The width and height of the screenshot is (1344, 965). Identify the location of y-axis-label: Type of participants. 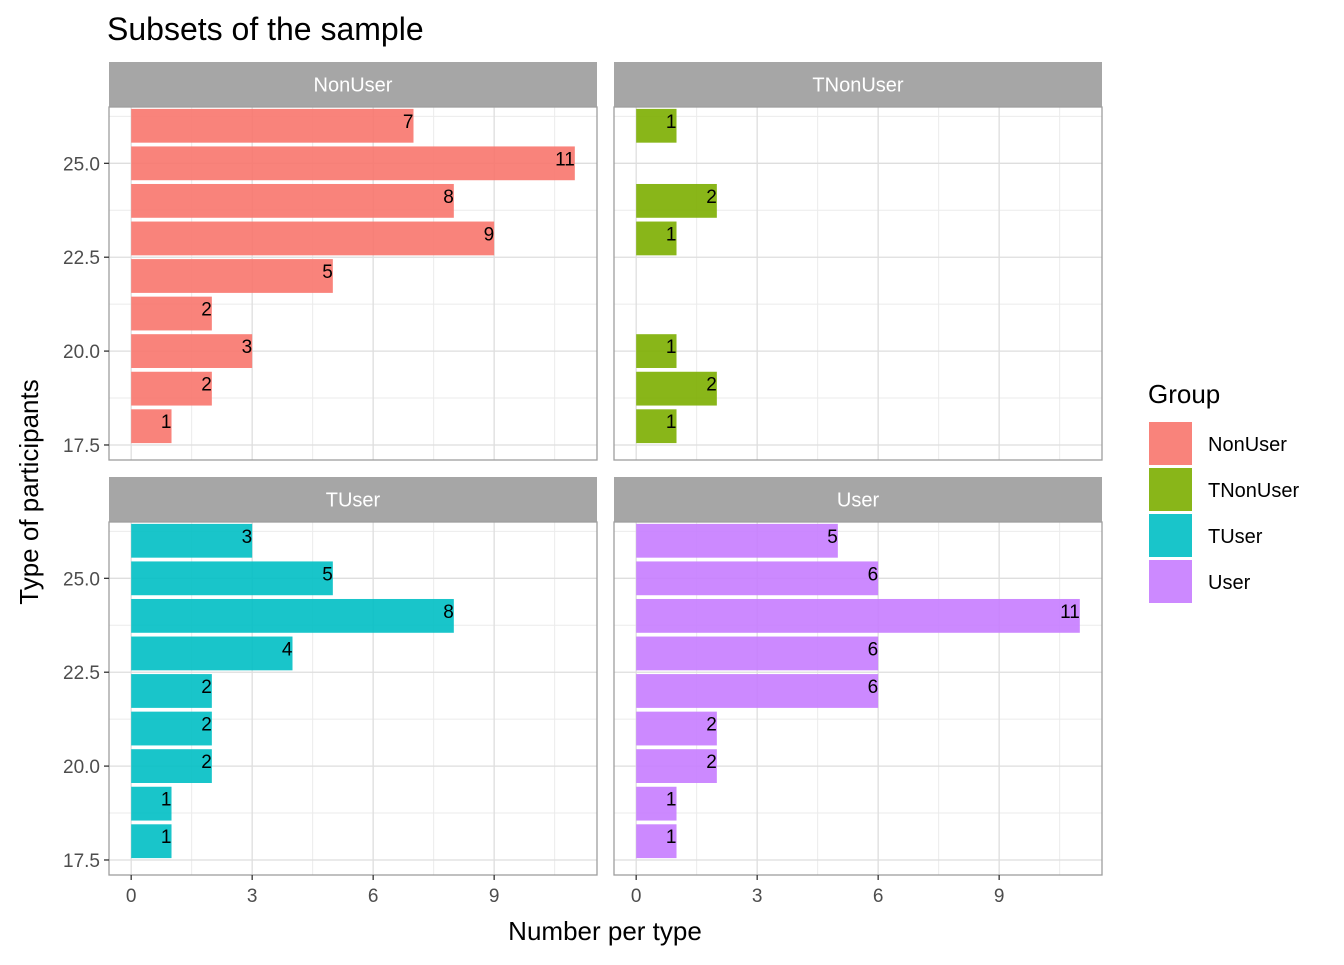
(29, 491).